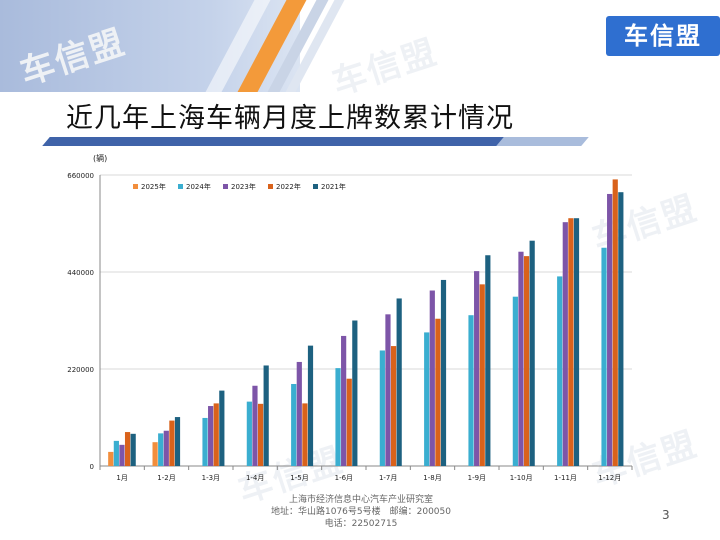 The width and height of the screenshot is (720, 540). Describe the element at coordinates (198, 186) in the screenshot. I see `legend-label: 2024年` at that location.